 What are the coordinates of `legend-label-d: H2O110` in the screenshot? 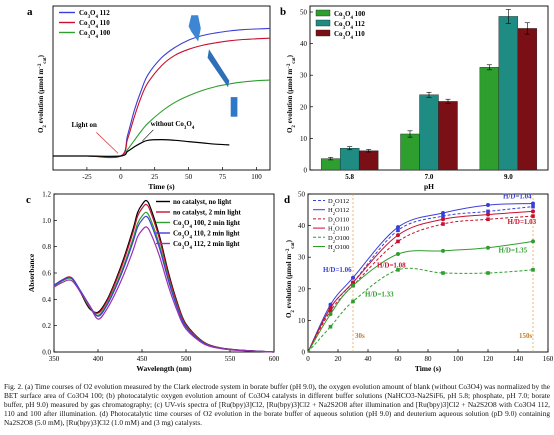 It's located at (338, 230).